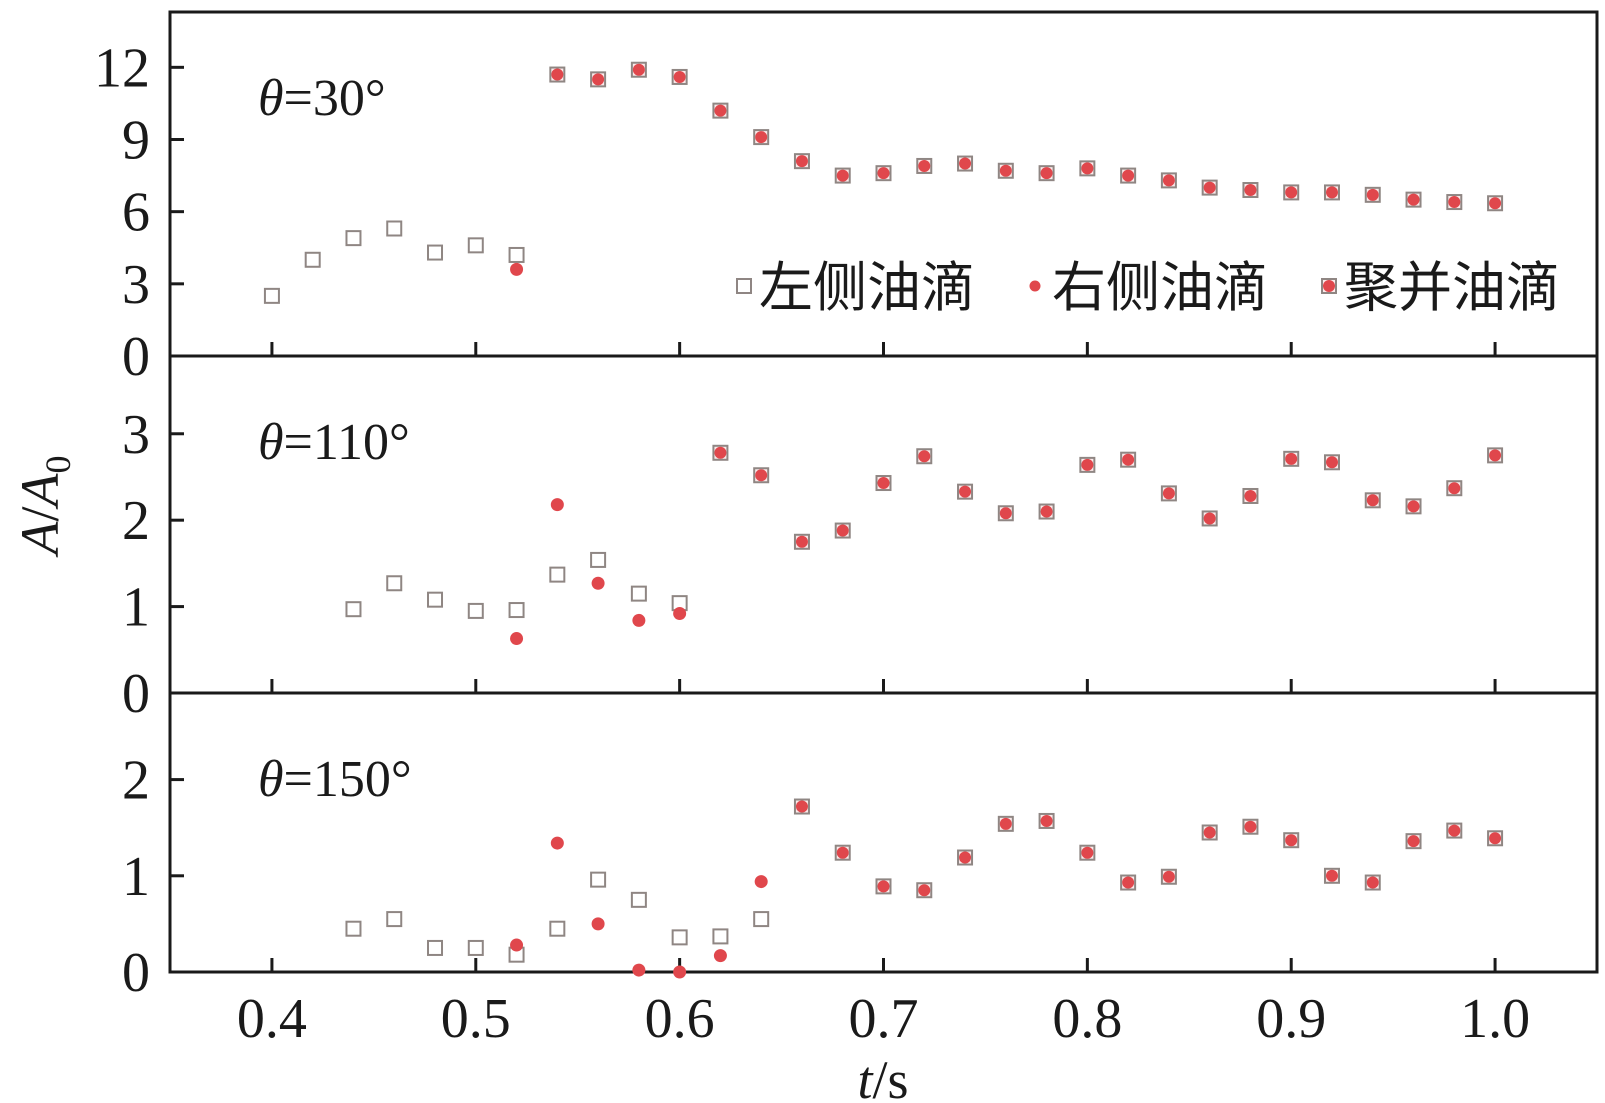  Describe the element at coordinates (334, 442) in the screenshot. I see `panel-label: θ=110°` at that location.